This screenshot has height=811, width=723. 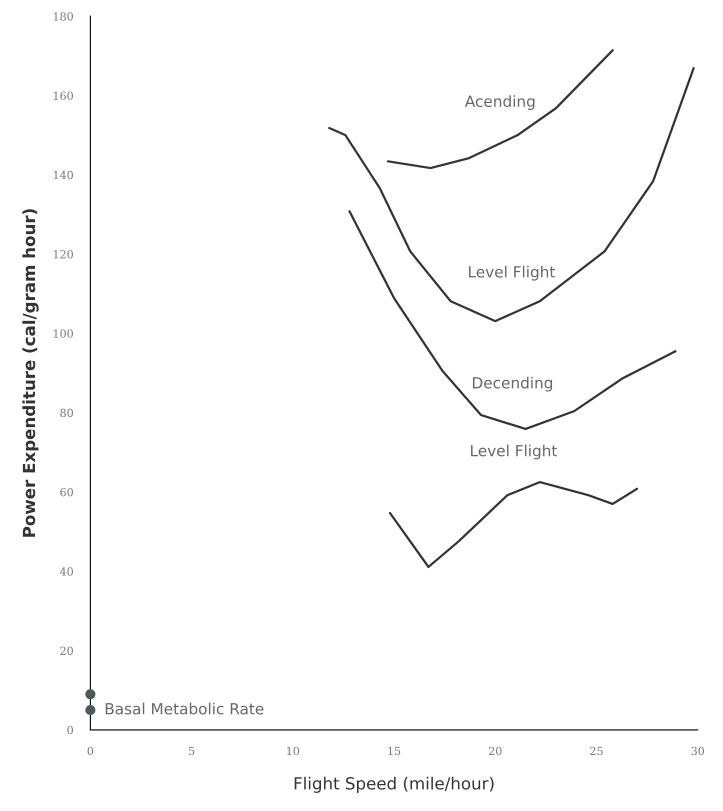 What do you see at coordinates (185, 708) in the screenshot?
I see `series-label: Basal Metabolic Rate` at bounding box center [185, 708].